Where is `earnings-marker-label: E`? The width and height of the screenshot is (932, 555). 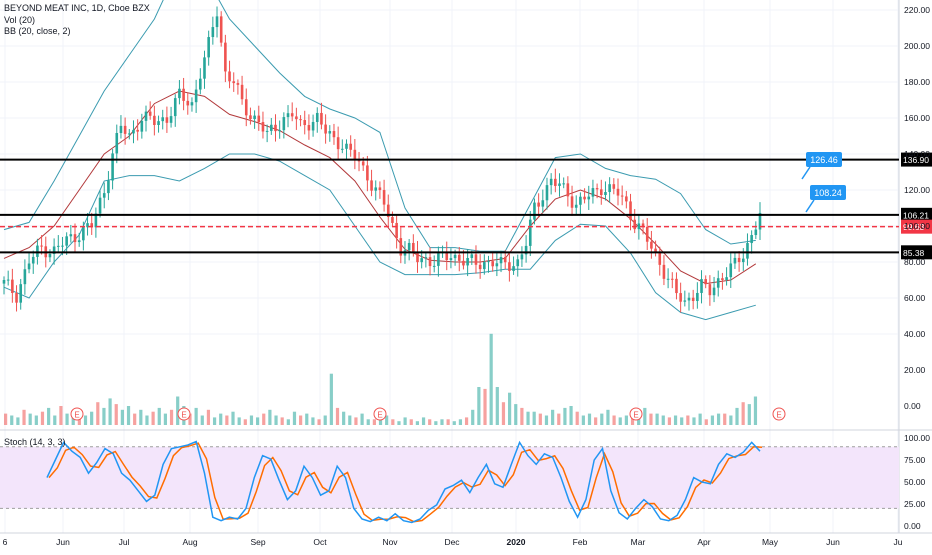 earnings-marker-label: E is located at coordinates (183, 415).